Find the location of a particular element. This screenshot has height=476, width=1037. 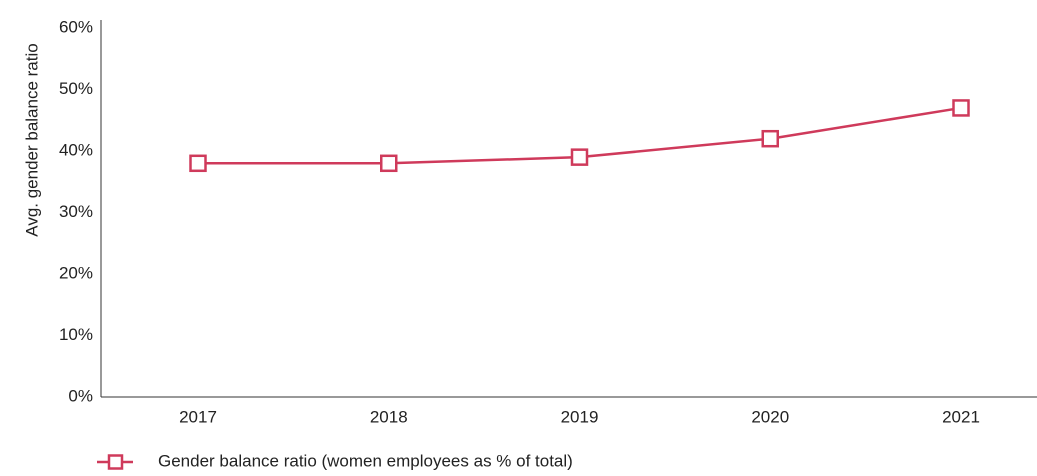

x-tick-label: 2017 is located at coordinates (198, 416).